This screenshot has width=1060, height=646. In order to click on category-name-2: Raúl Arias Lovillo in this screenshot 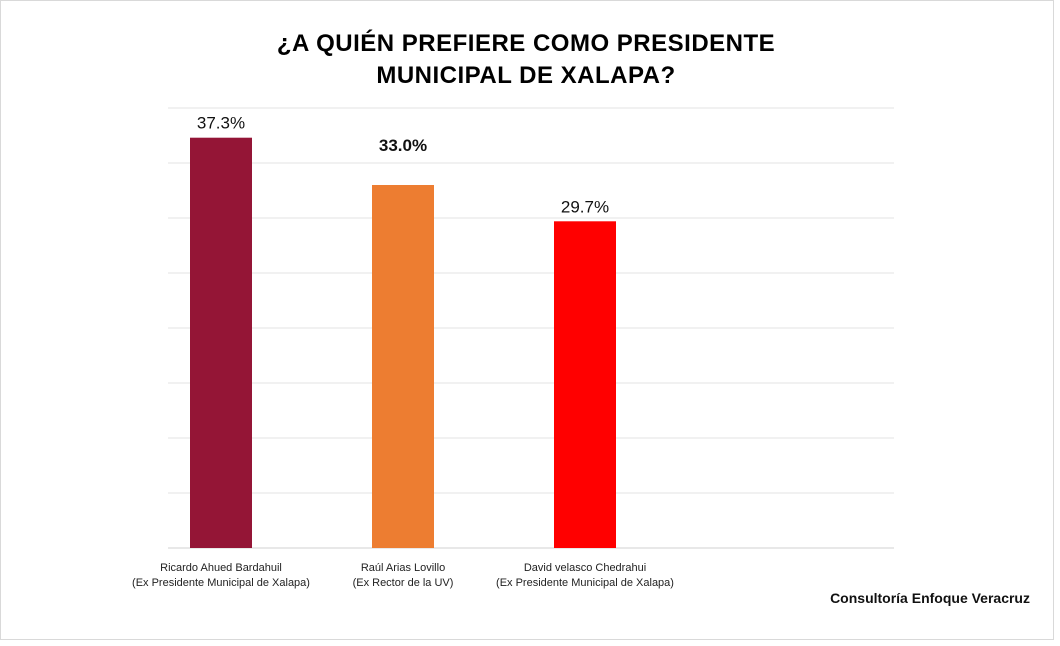, I will do `click(403, 568)`.